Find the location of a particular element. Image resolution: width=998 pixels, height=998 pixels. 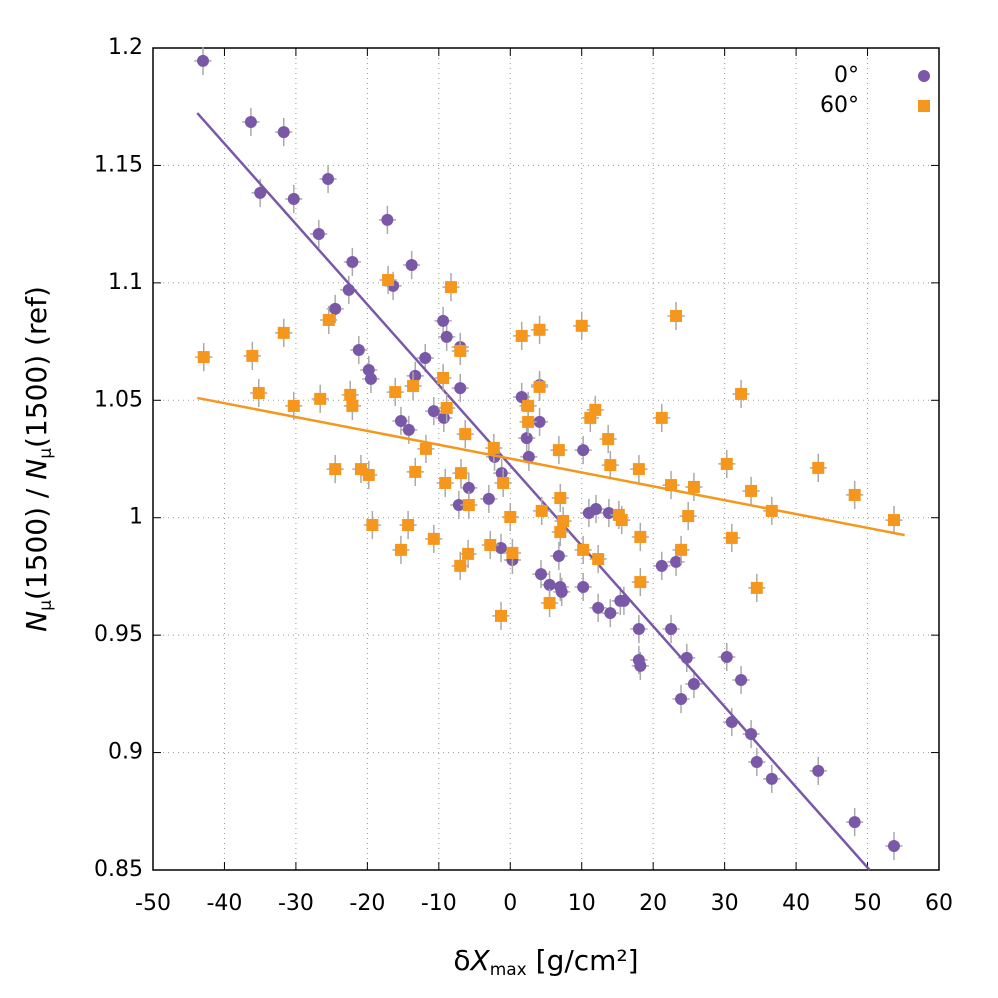

y-tick-label: 1.1 is located at coordinates (125, 282).